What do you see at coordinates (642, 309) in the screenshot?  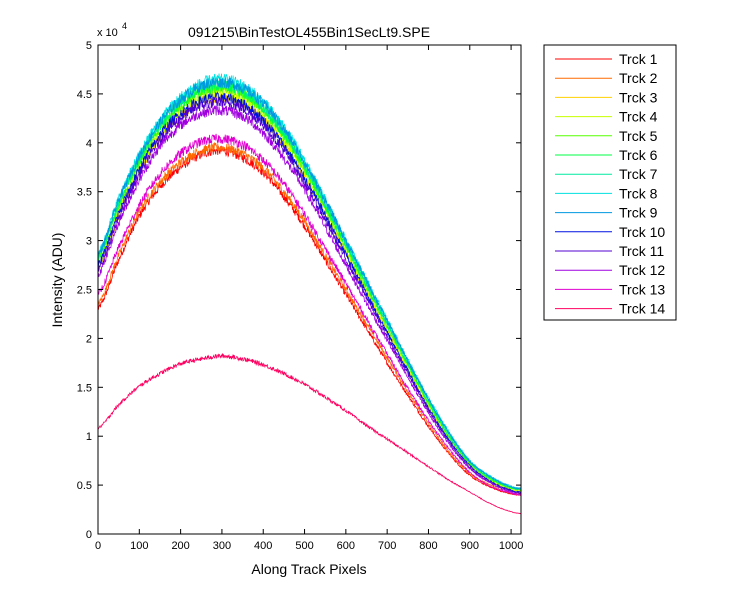 I see `legend-label: Trck 14` at bounding box center [642, 309].